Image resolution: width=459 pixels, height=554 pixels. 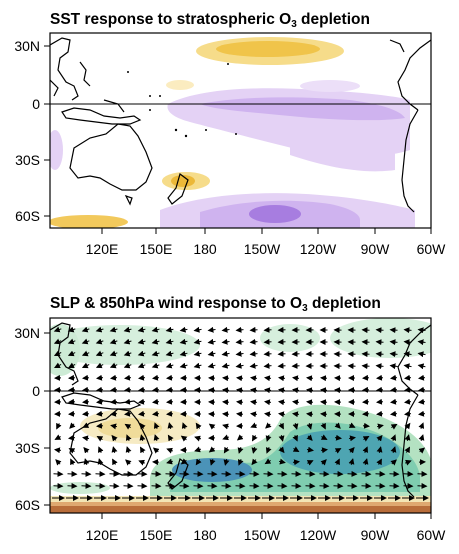 What do you see at coordinates (318, 535) in the screenshot?
I see `x-tick-label: 120W` at bounding box center [318, 535].